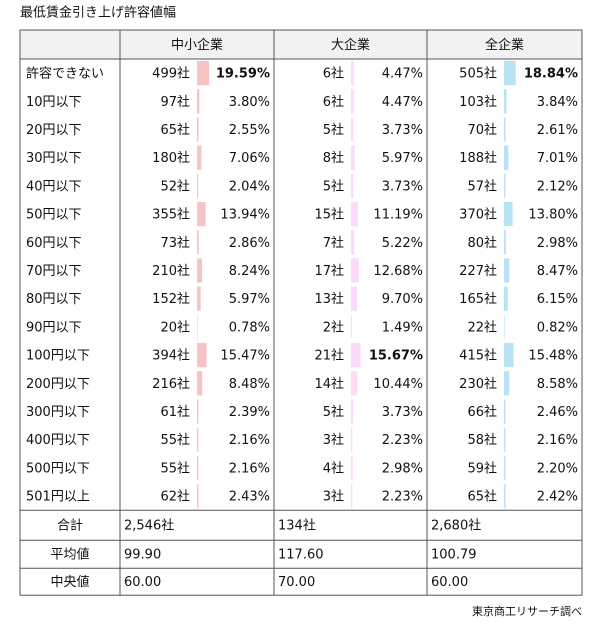 The width and height of the screenshot is (600, 625). I want to click on row-label: 90円以下, so click(54, 327).